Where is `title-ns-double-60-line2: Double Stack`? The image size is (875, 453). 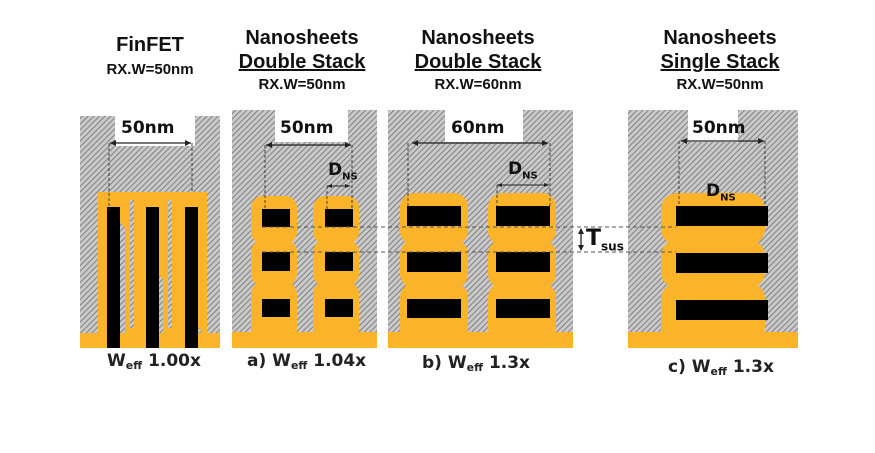 title-ns-double-60-line2: Double Stack is located at coordinates (478, 62).